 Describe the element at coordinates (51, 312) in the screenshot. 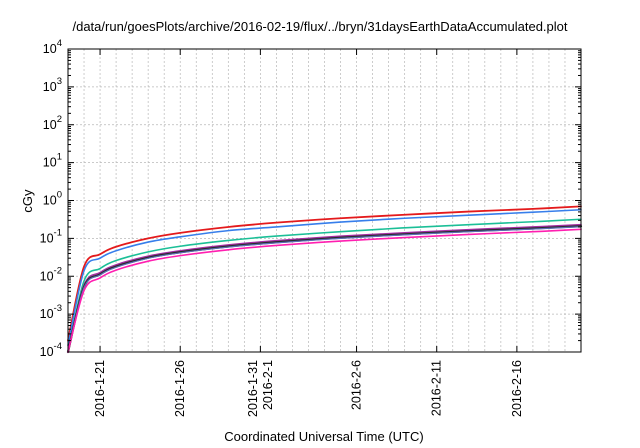

I see `y-tick-label: 10⁻³` at that location.